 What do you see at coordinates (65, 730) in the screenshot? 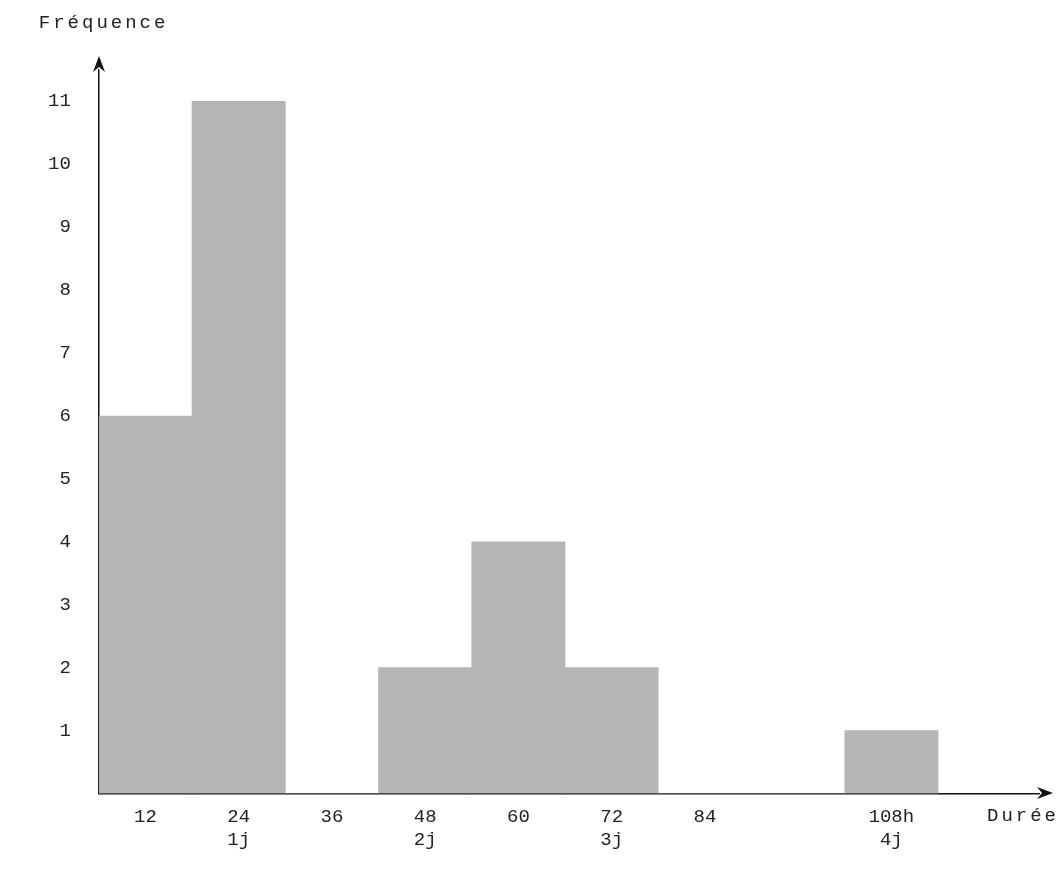
I see `y-tick-label: 1` at bounding box center [65, 730].